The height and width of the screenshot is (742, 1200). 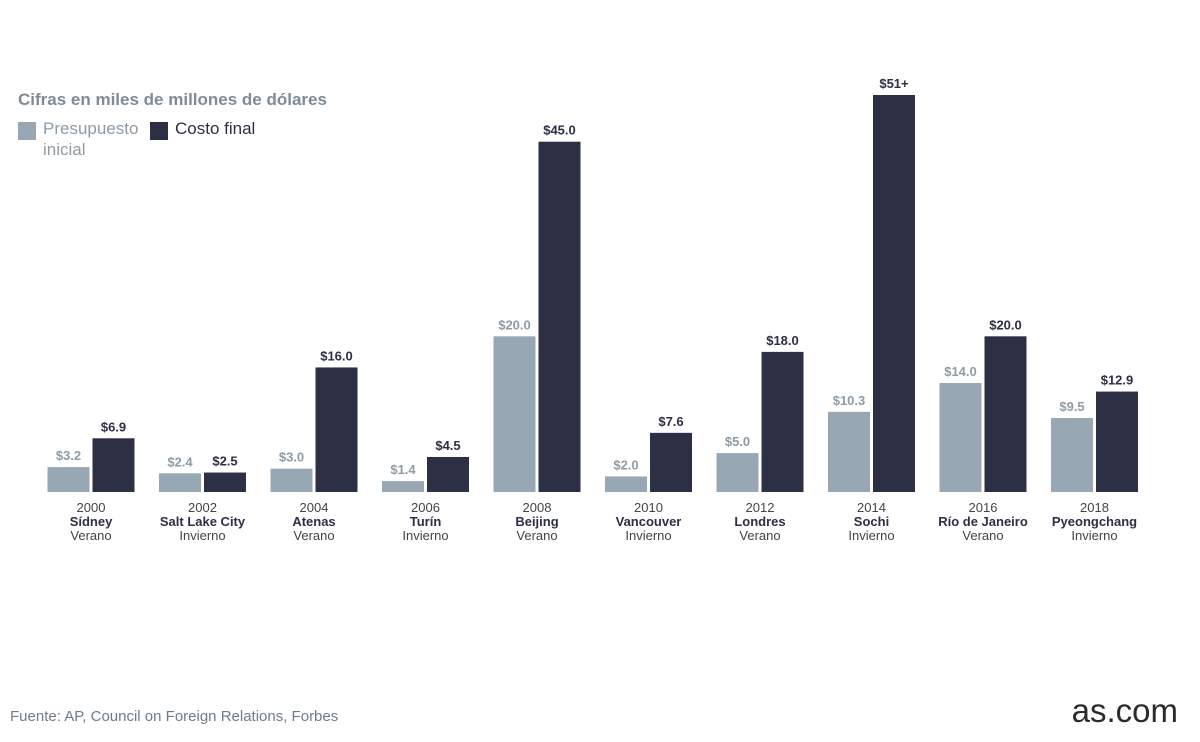 What do you see at coordinates (91, 139) in the screenshot?
I see `legend-label-presupuesto: Presupuesto inicial` at bounding box center [91, 139].